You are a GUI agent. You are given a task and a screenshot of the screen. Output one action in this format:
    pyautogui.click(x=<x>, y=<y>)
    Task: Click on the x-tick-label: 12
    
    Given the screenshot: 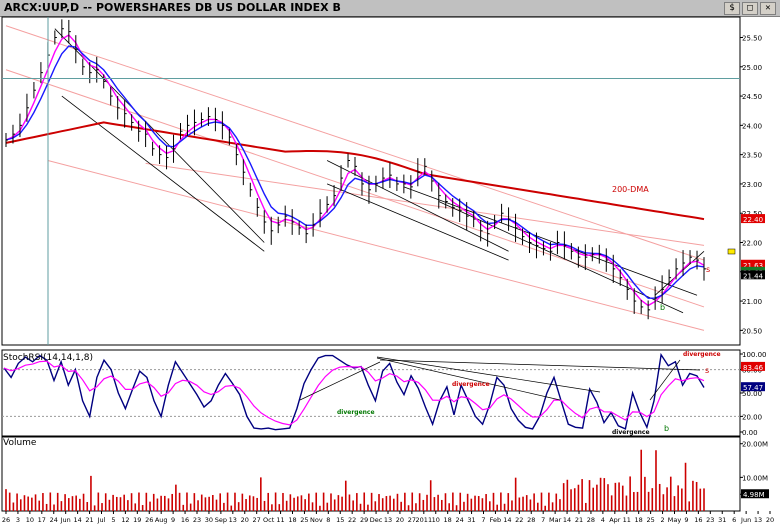 What is the action you would take?
    pyautogui.click(x=125, y=520)
    